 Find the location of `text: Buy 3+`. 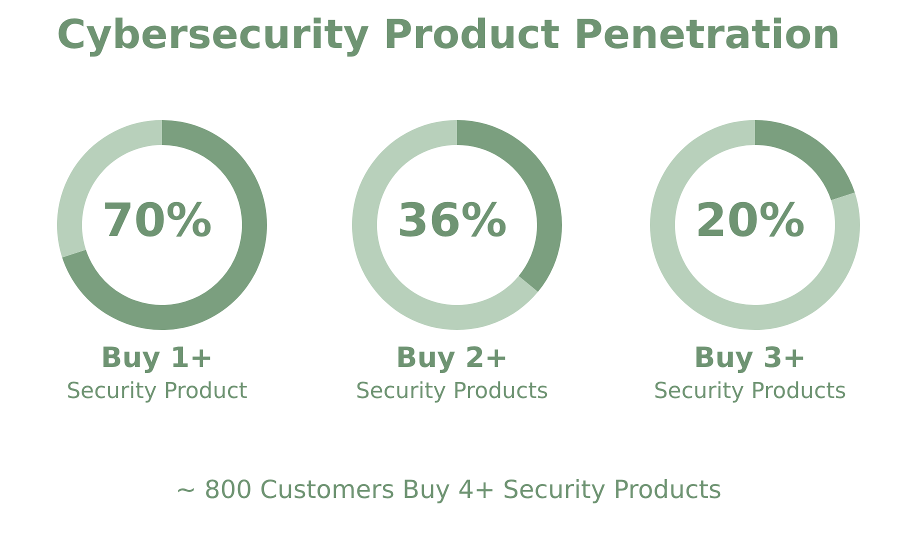

text: Buy 3+ is located at coordinates (750, 358).